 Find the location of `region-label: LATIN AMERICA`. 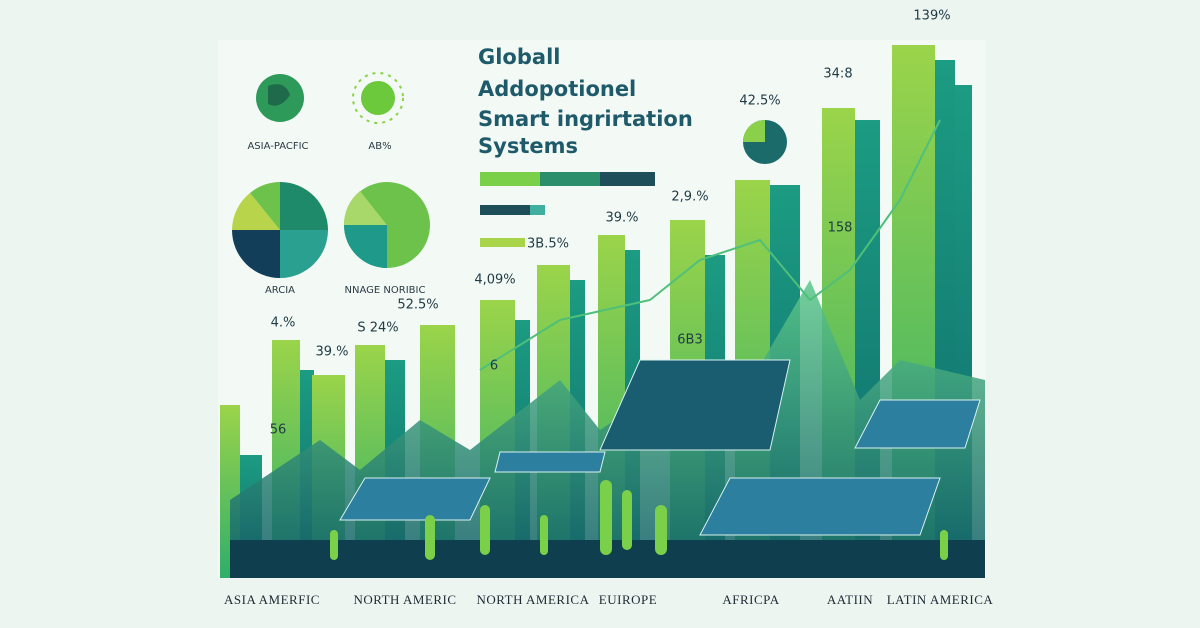

region-label: LATIN AMERICA is located at coordinates (940, 599).